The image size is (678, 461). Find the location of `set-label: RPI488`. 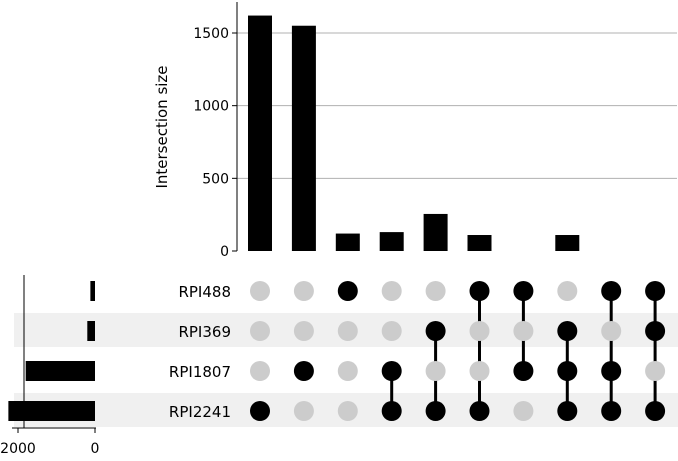

set-label: RPI488 is located at coordinates (204, 292).